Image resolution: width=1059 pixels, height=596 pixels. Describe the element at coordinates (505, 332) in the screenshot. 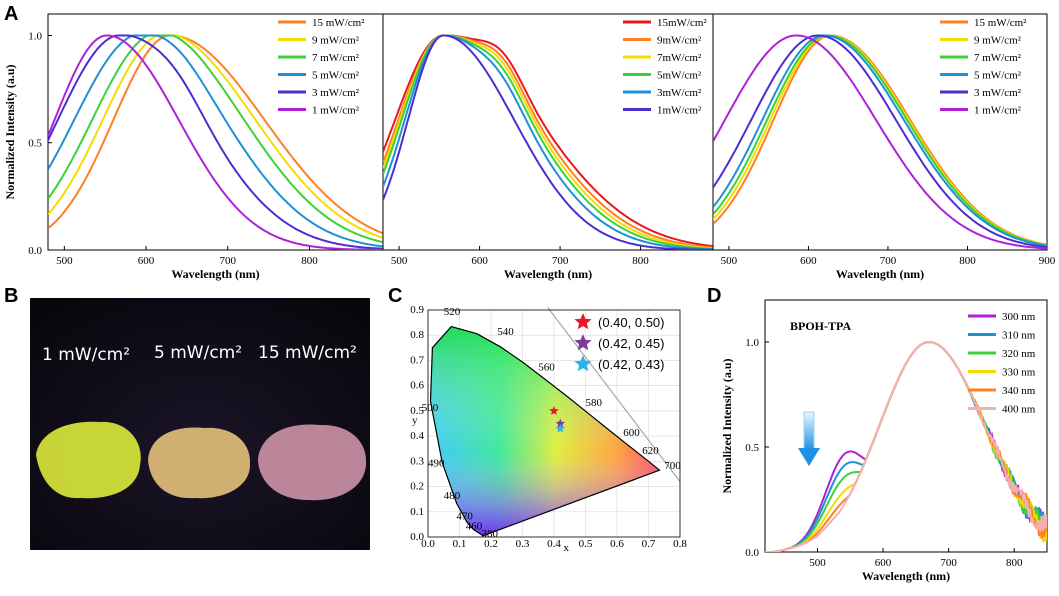

I see `cie-wavelength-mark: 540` at that location.